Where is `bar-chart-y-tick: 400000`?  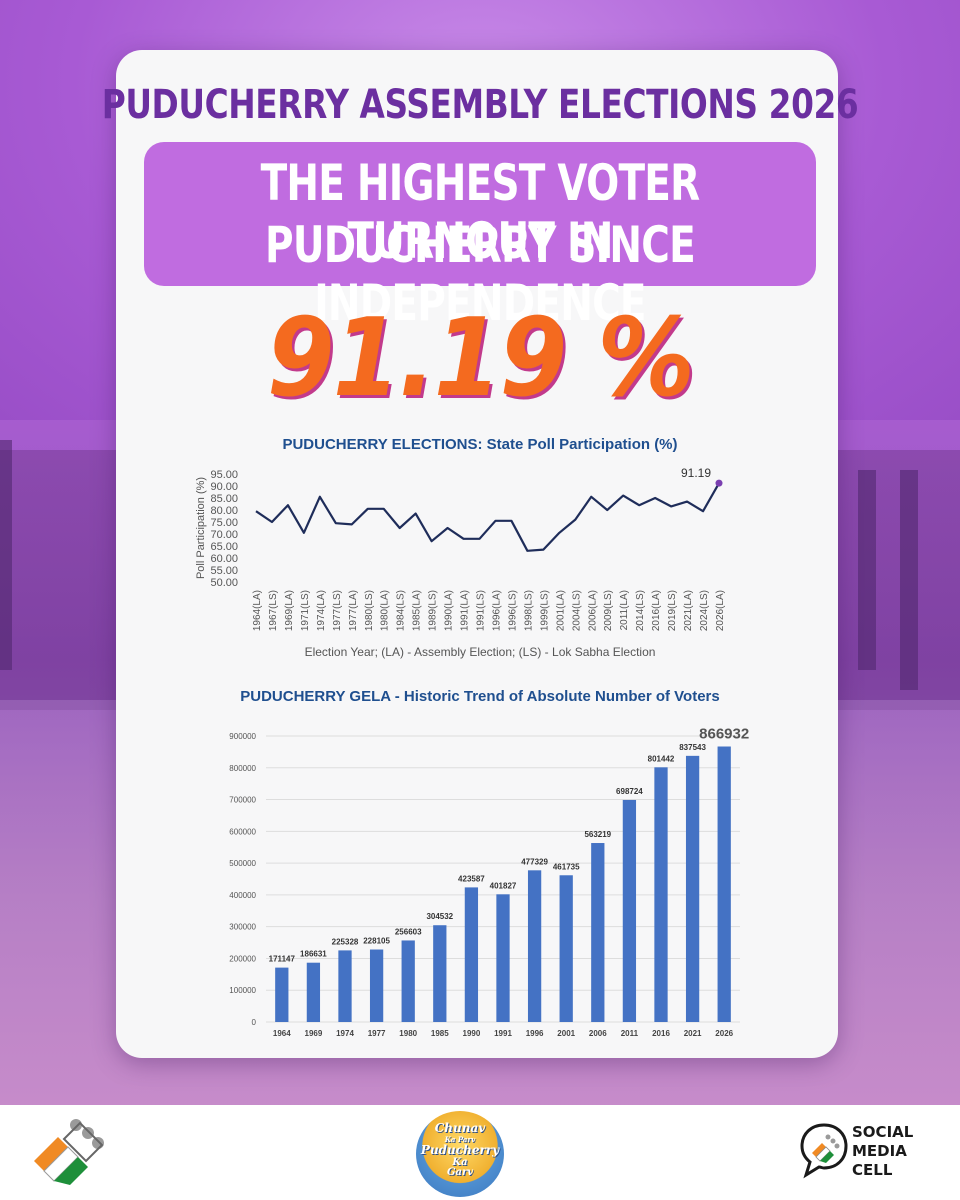
bar-chart-y-tick: 400000 is located at coordinates (242, 895).